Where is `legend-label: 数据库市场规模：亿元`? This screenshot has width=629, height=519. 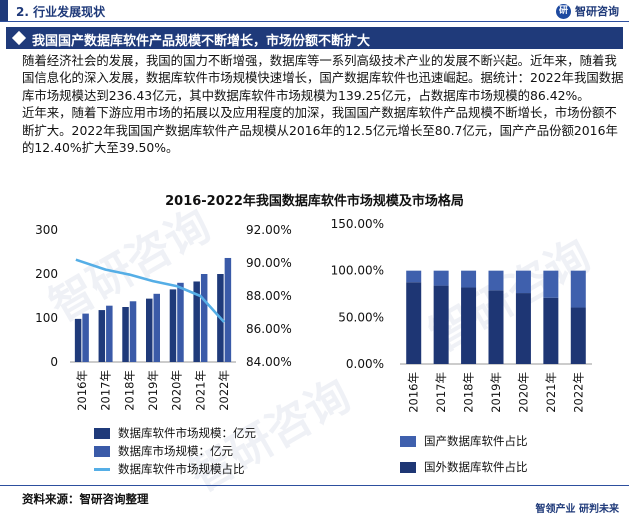
legend-label: 数据库市场规模：亿元 is located at coordinates (175, 451).